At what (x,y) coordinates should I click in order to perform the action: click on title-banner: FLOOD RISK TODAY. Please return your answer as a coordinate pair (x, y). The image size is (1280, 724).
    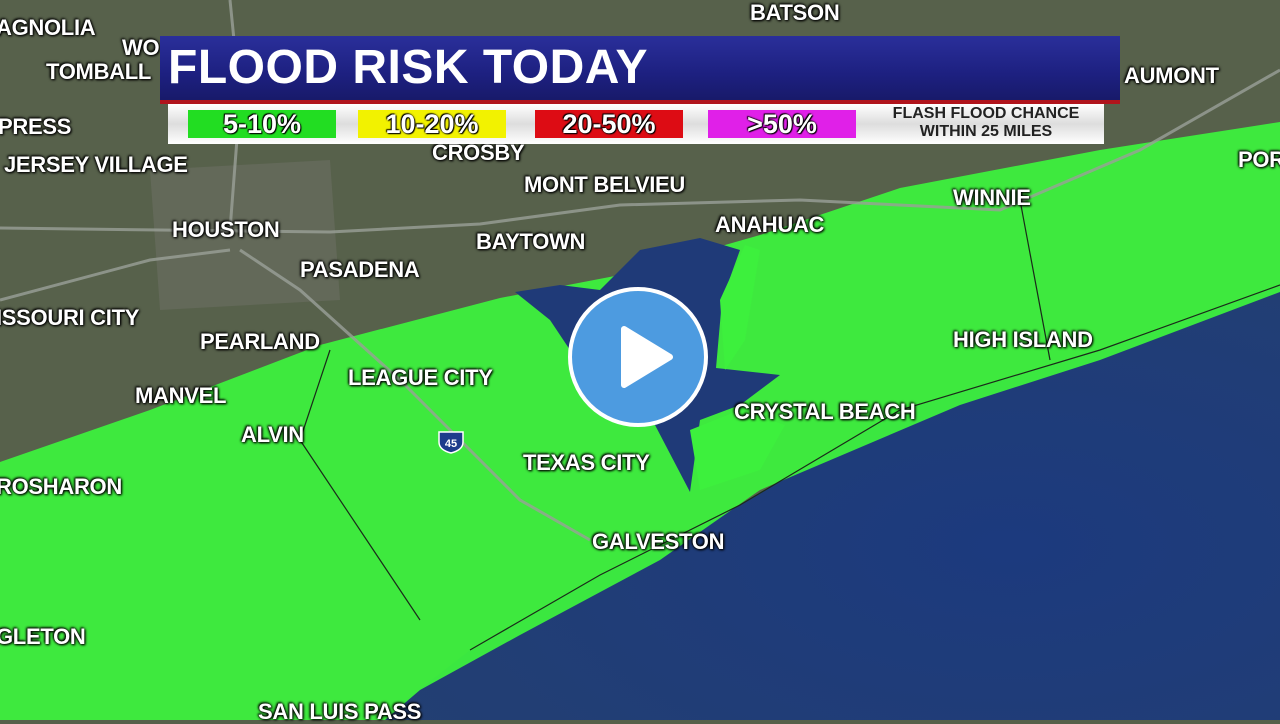
    Looking at the image, I should click on (640, 70).